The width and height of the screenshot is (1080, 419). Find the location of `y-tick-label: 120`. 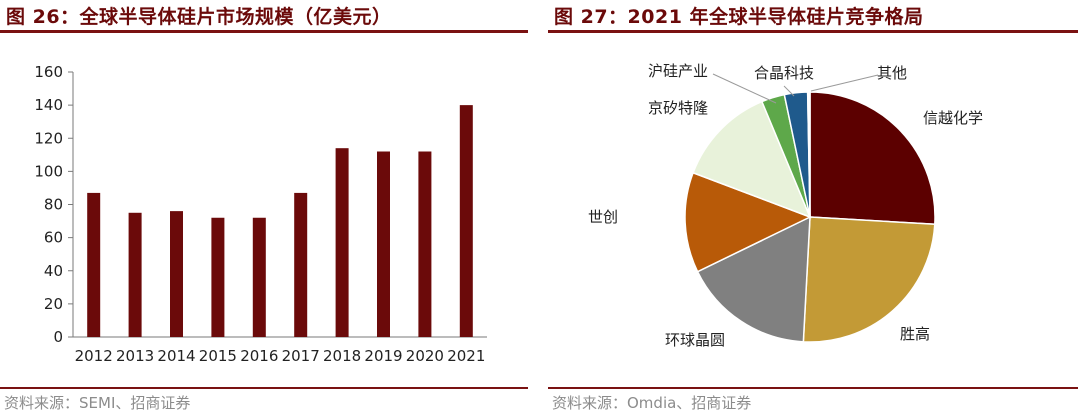

y-tick-label: 120 is located at coordinates (48, 138).